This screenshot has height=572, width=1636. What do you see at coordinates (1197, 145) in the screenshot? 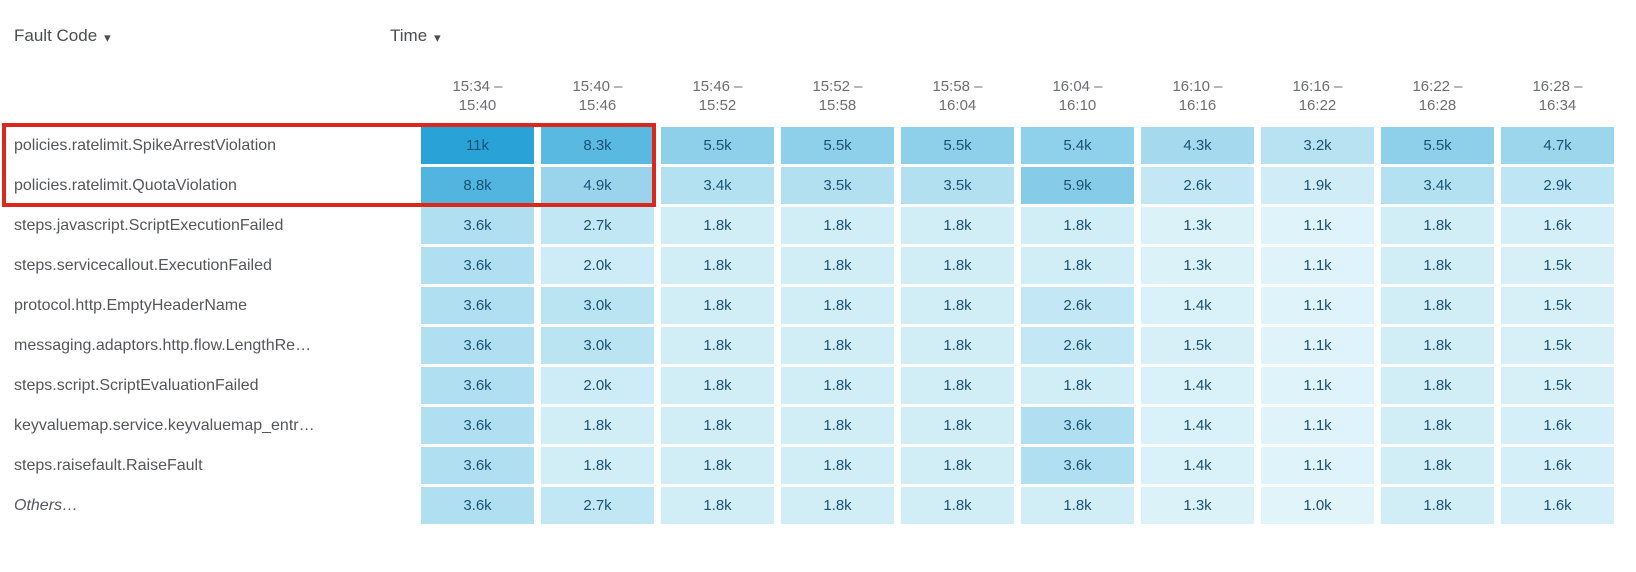
I see `heatmap-cell: 4.3k` at bounding box center [1197, 145].